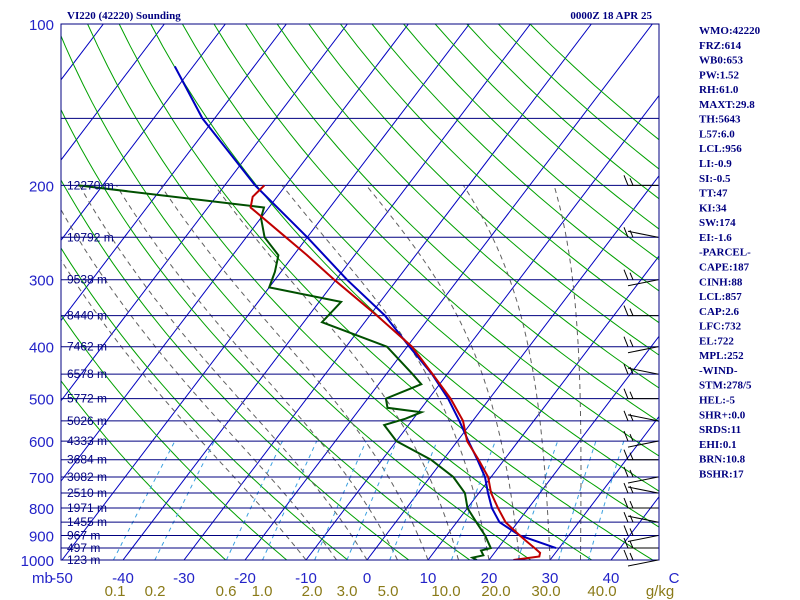 Image resolution: width=800 pixels, height=600 pixels. I want to click on temperature-tick-label: 20, so click(489, 578).